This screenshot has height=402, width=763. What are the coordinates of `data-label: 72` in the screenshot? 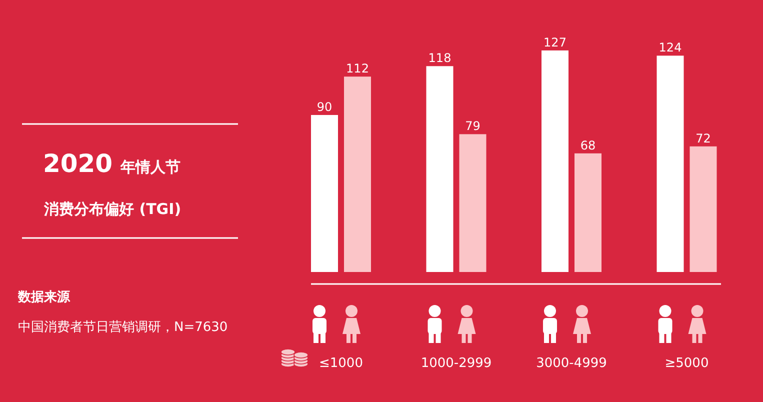 It's located at (703, 138).